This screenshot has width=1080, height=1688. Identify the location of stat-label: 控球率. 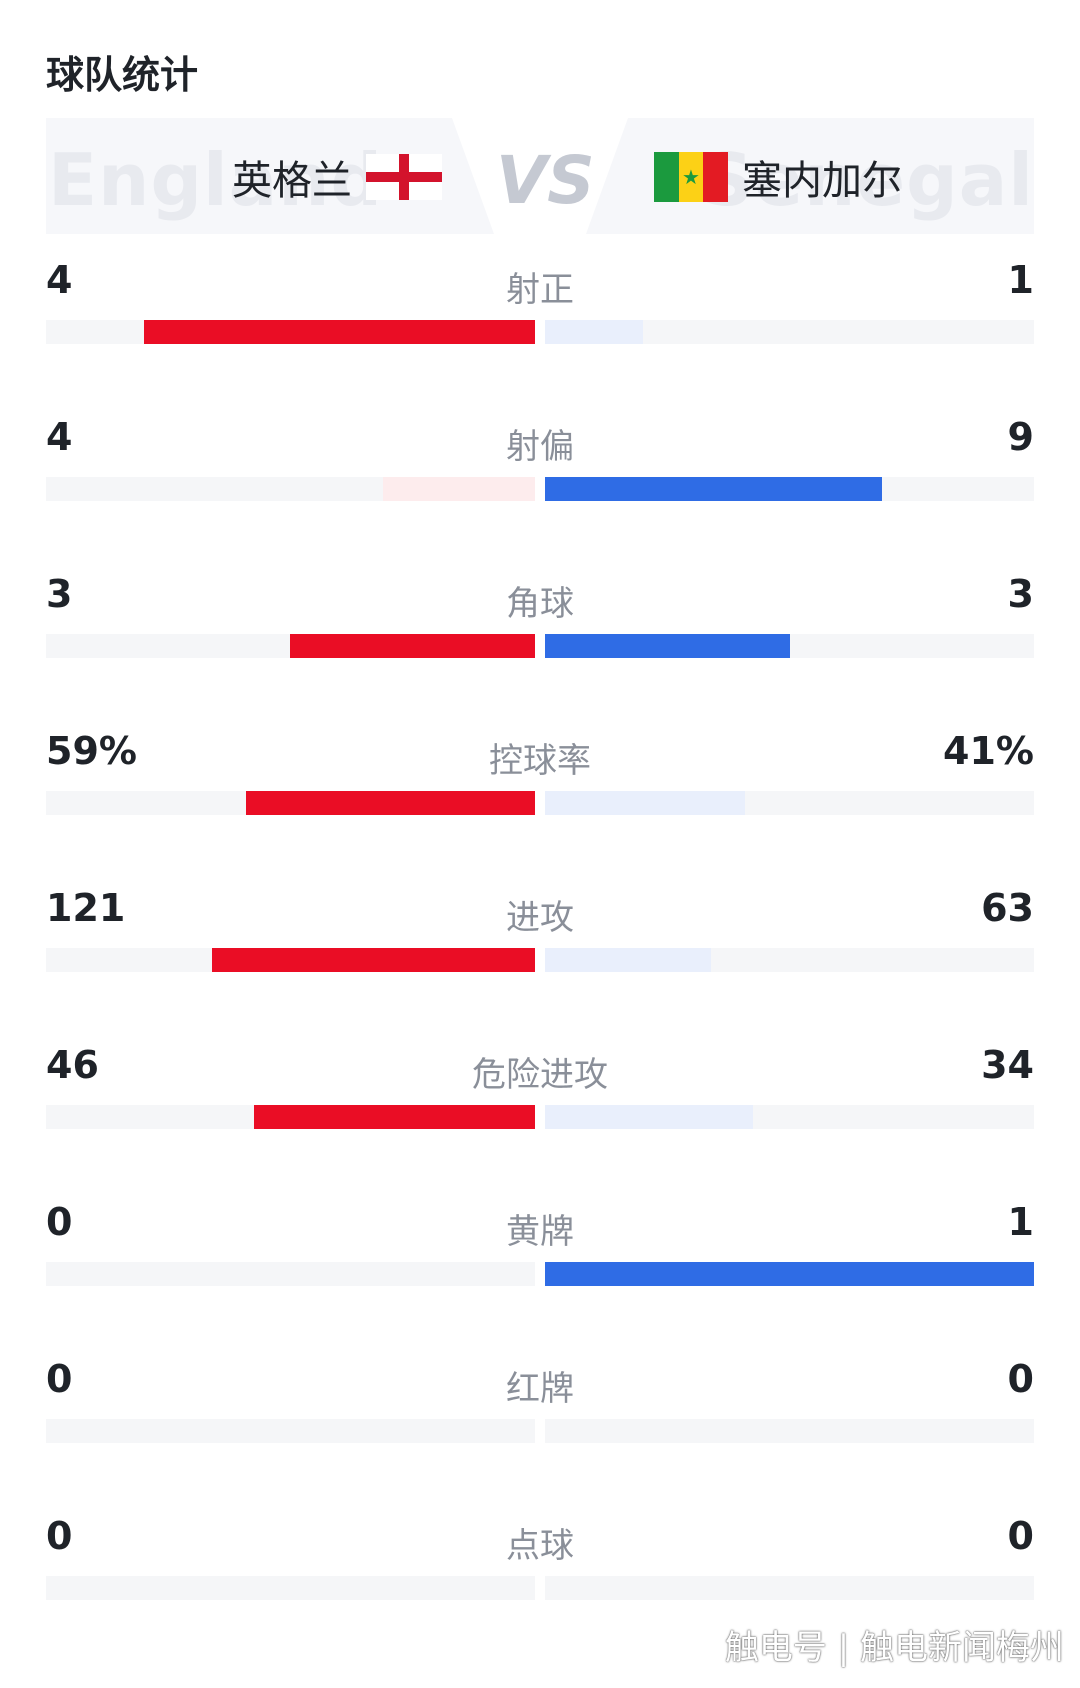
(540, 761).